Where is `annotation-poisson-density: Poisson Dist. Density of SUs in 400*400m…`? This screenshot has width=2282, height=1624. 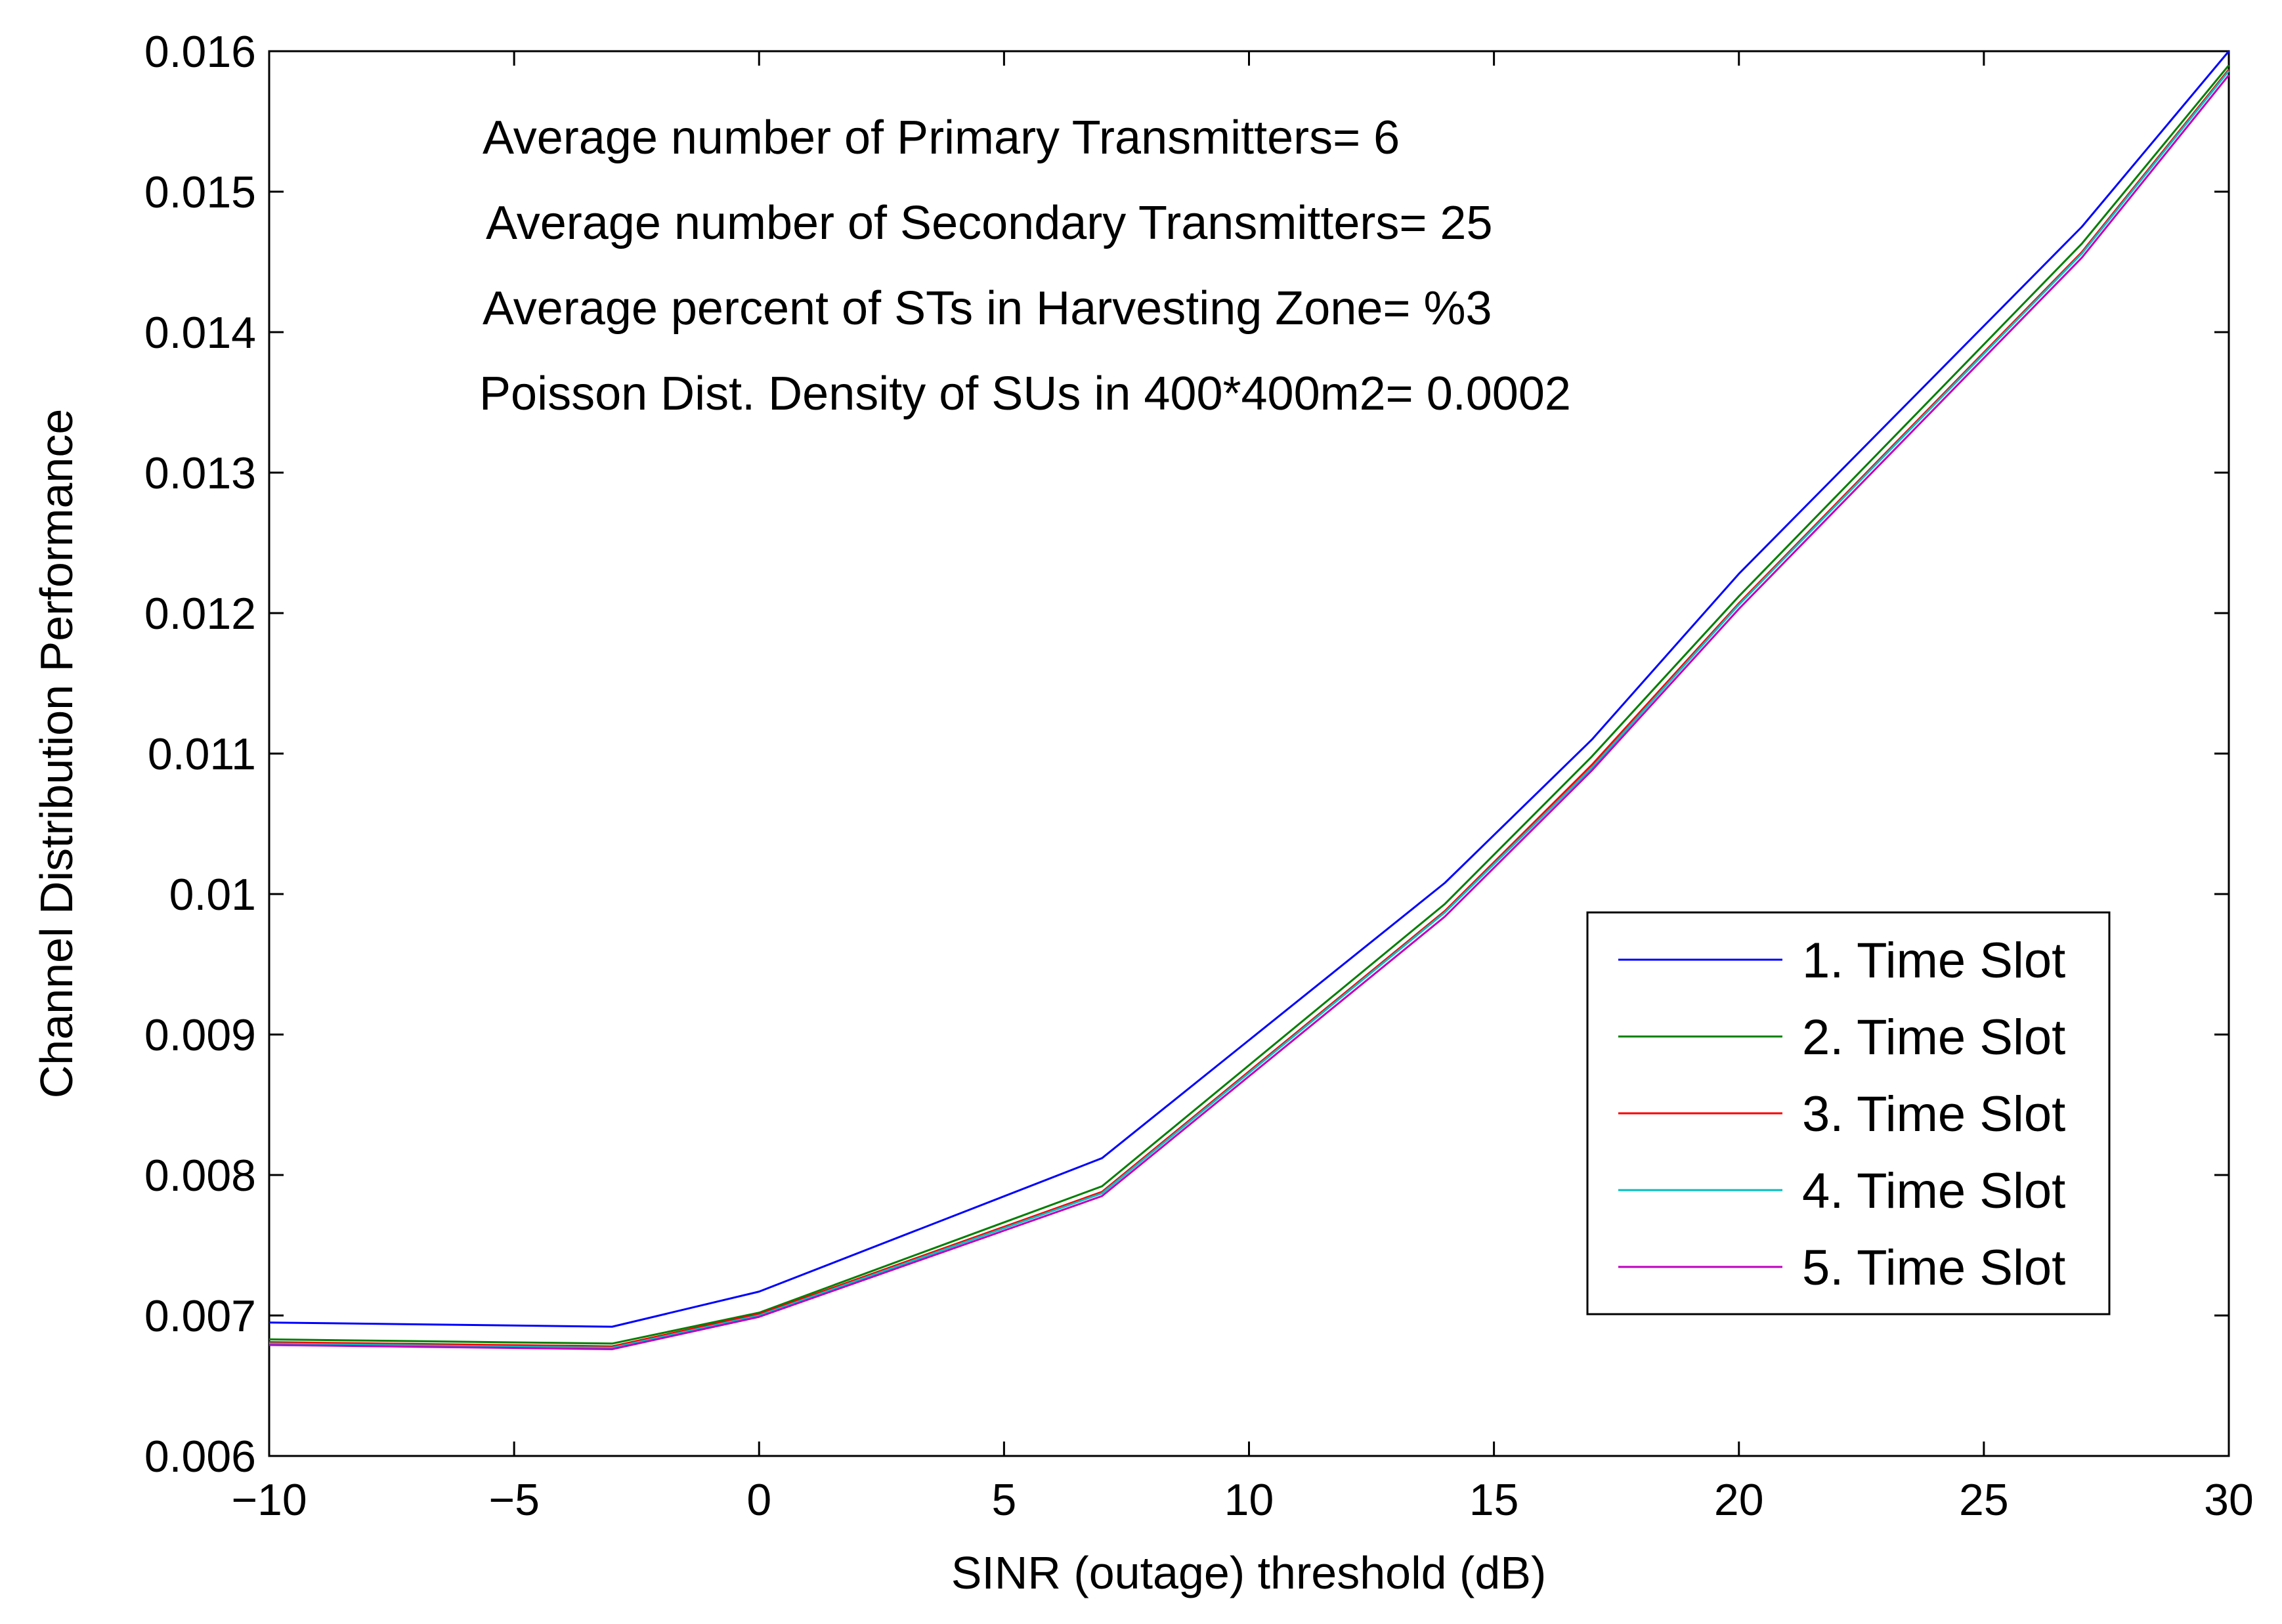
annotation-poisson-density: Poisson Dist. Density of SUs in 400*400m… is located at coordinates (1025, 394).